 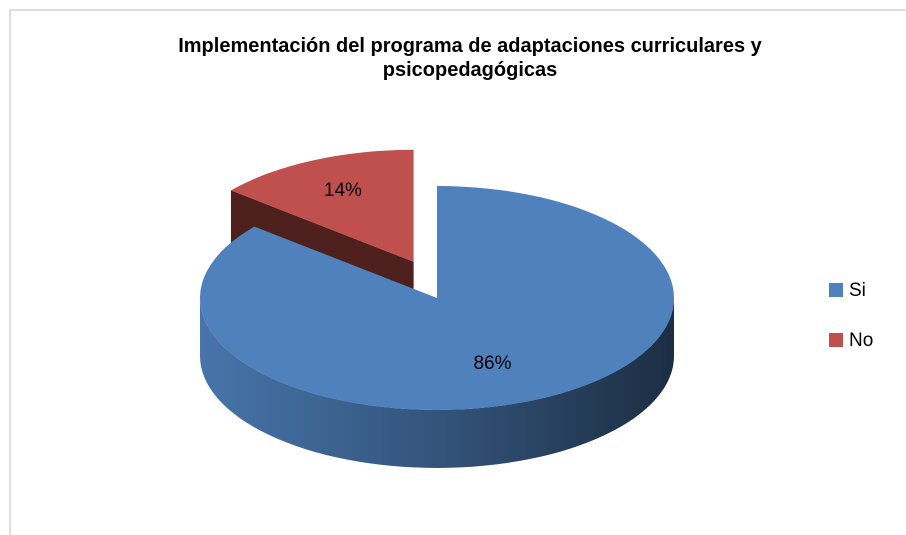 What do you see at coordinates (857, 290) in the screenshot?
I see `legend-label: Si` at bounding box center [857, 290].